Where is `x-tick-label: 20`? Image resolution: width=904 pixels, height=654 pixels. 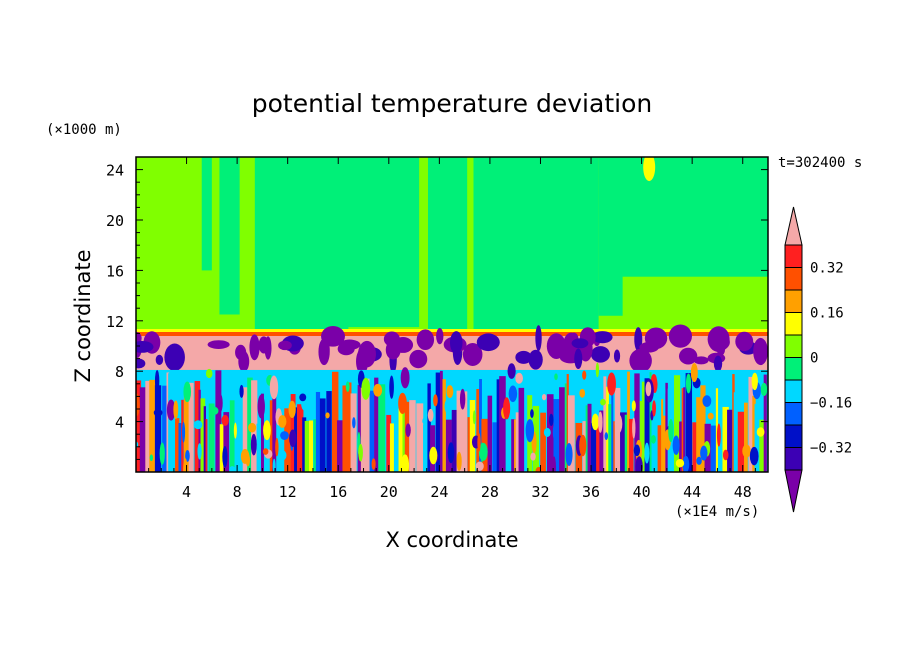 x-tick-label: 20 is located at coordinates (389, 492).